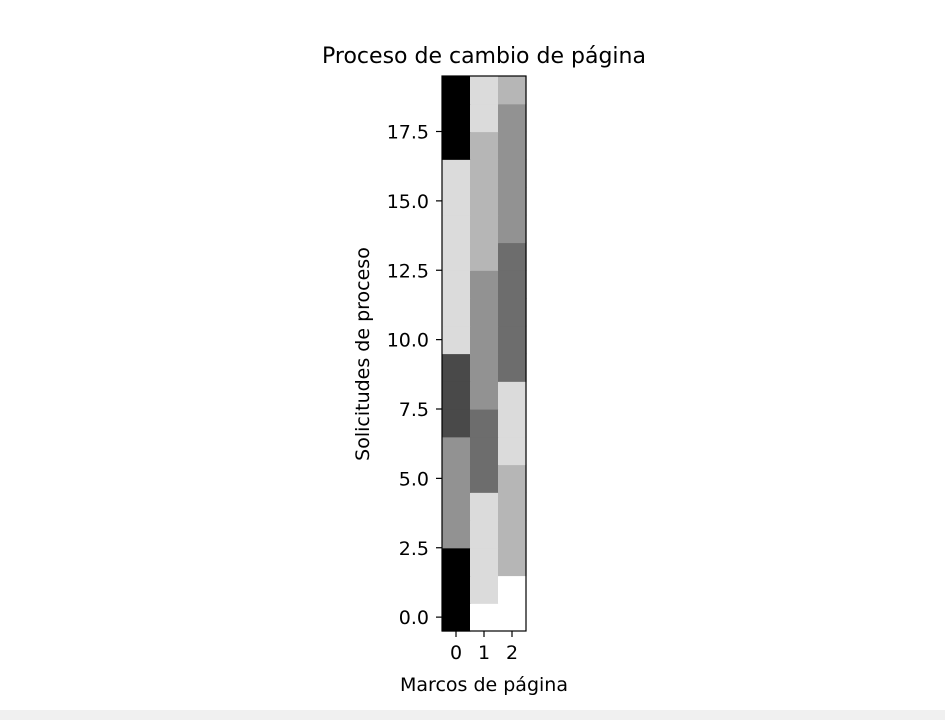 The height and width of the screenshot is (720, 945). What do you see at coordinates (408, 341) in the screenshot?
I see `y-tick-label: 10.0` at bounding box center [408, 341].